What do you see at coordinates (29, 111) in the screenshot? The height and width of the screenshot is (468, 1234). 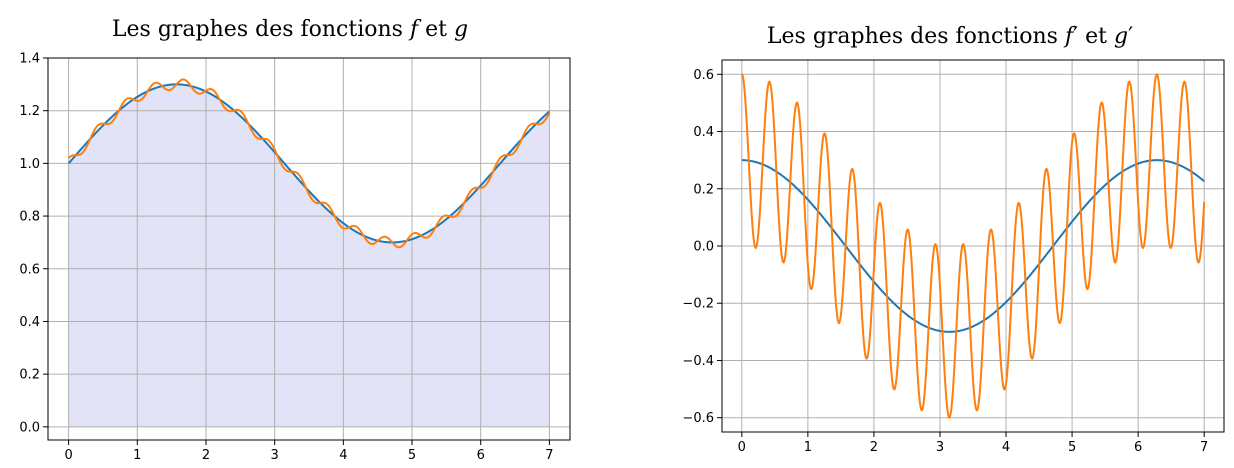 I see `y-tick-label: 1.2` at bounding box center [29, 111].